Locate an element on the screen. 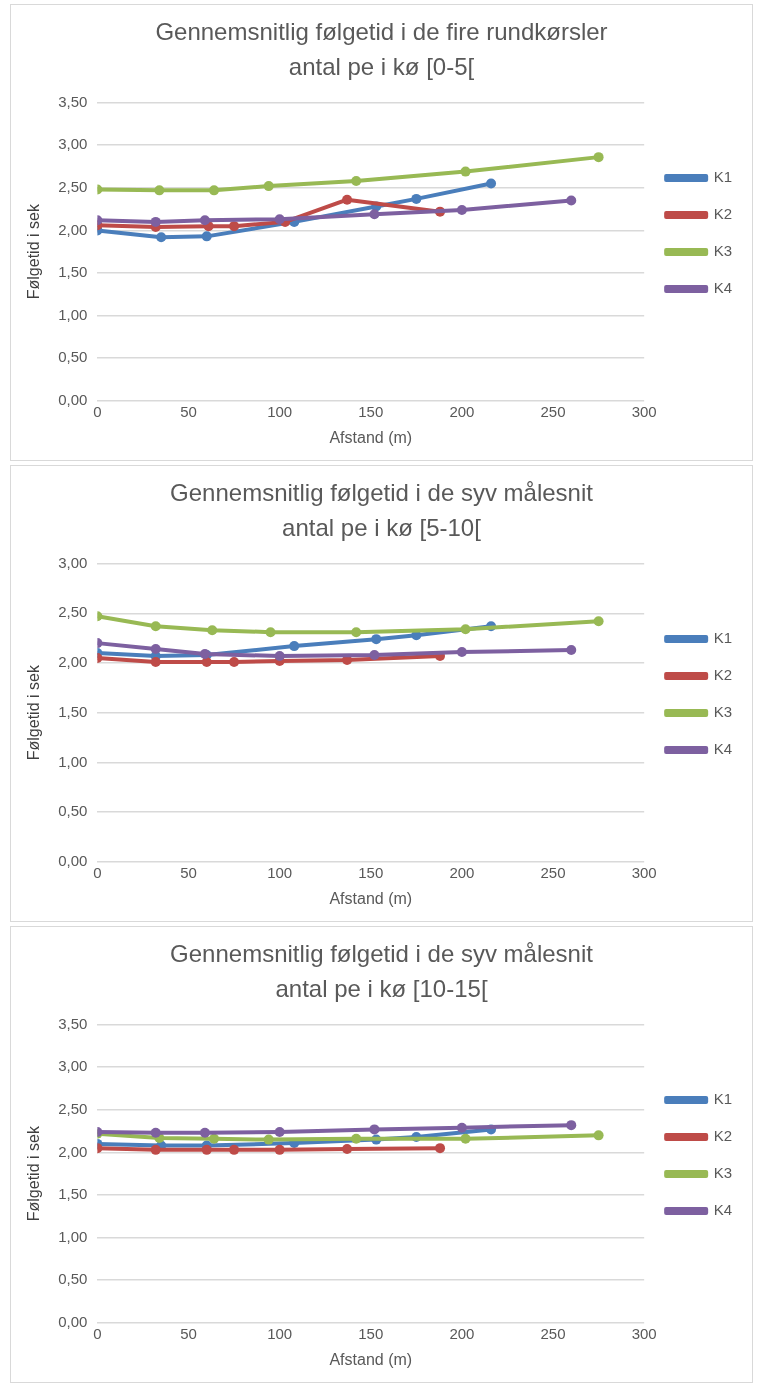 Image resolution: width=763 pixels, height=1385 pixels. chart-subtitle: antal pe i kø [10-15[ is located at coordinates (381, 988).